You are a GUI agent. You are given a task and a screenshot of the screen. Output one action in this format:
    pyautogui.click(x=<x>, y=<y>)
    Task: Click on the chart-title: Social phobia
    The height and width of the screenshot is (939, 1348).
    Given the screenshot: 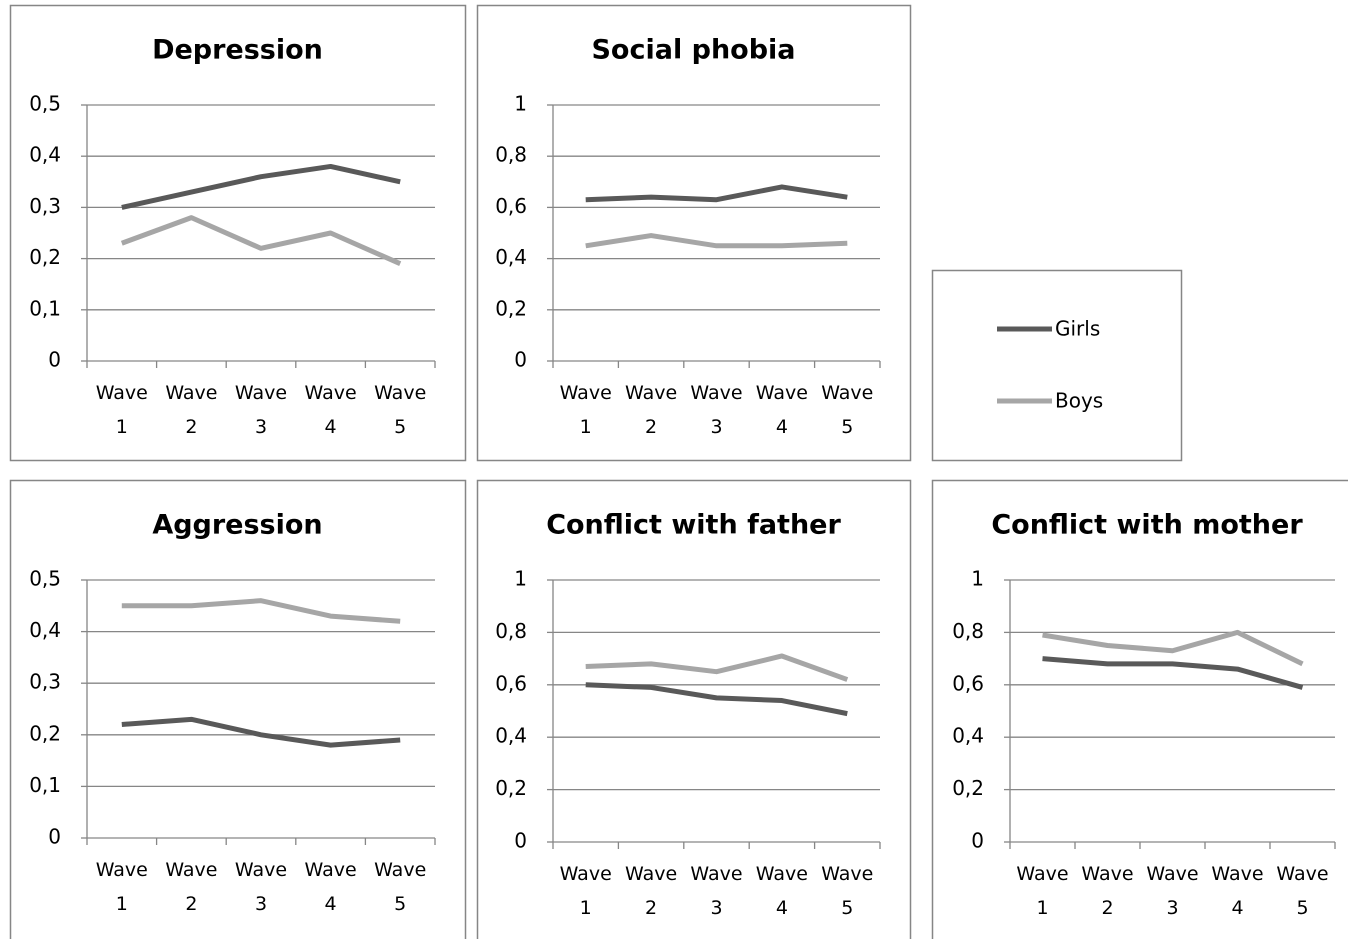 What is the action you would take?
    pyautogui.click(x=693, y=50)
    